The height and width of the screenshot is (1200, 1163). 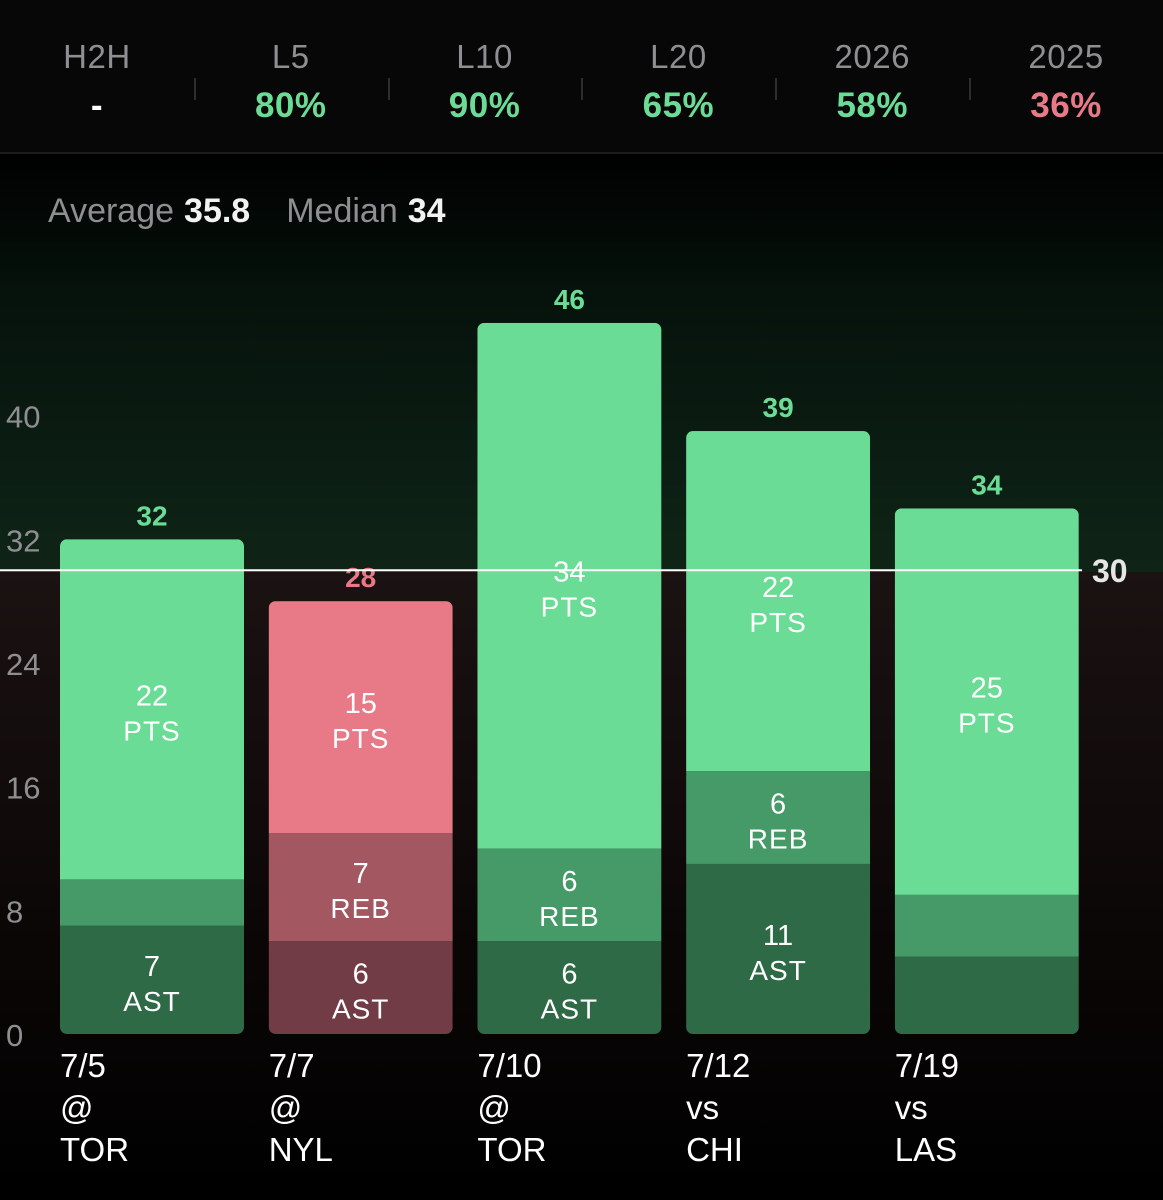 I want to click on summary-tab-2025: 2025 36%, so click(x=1066, y=76).